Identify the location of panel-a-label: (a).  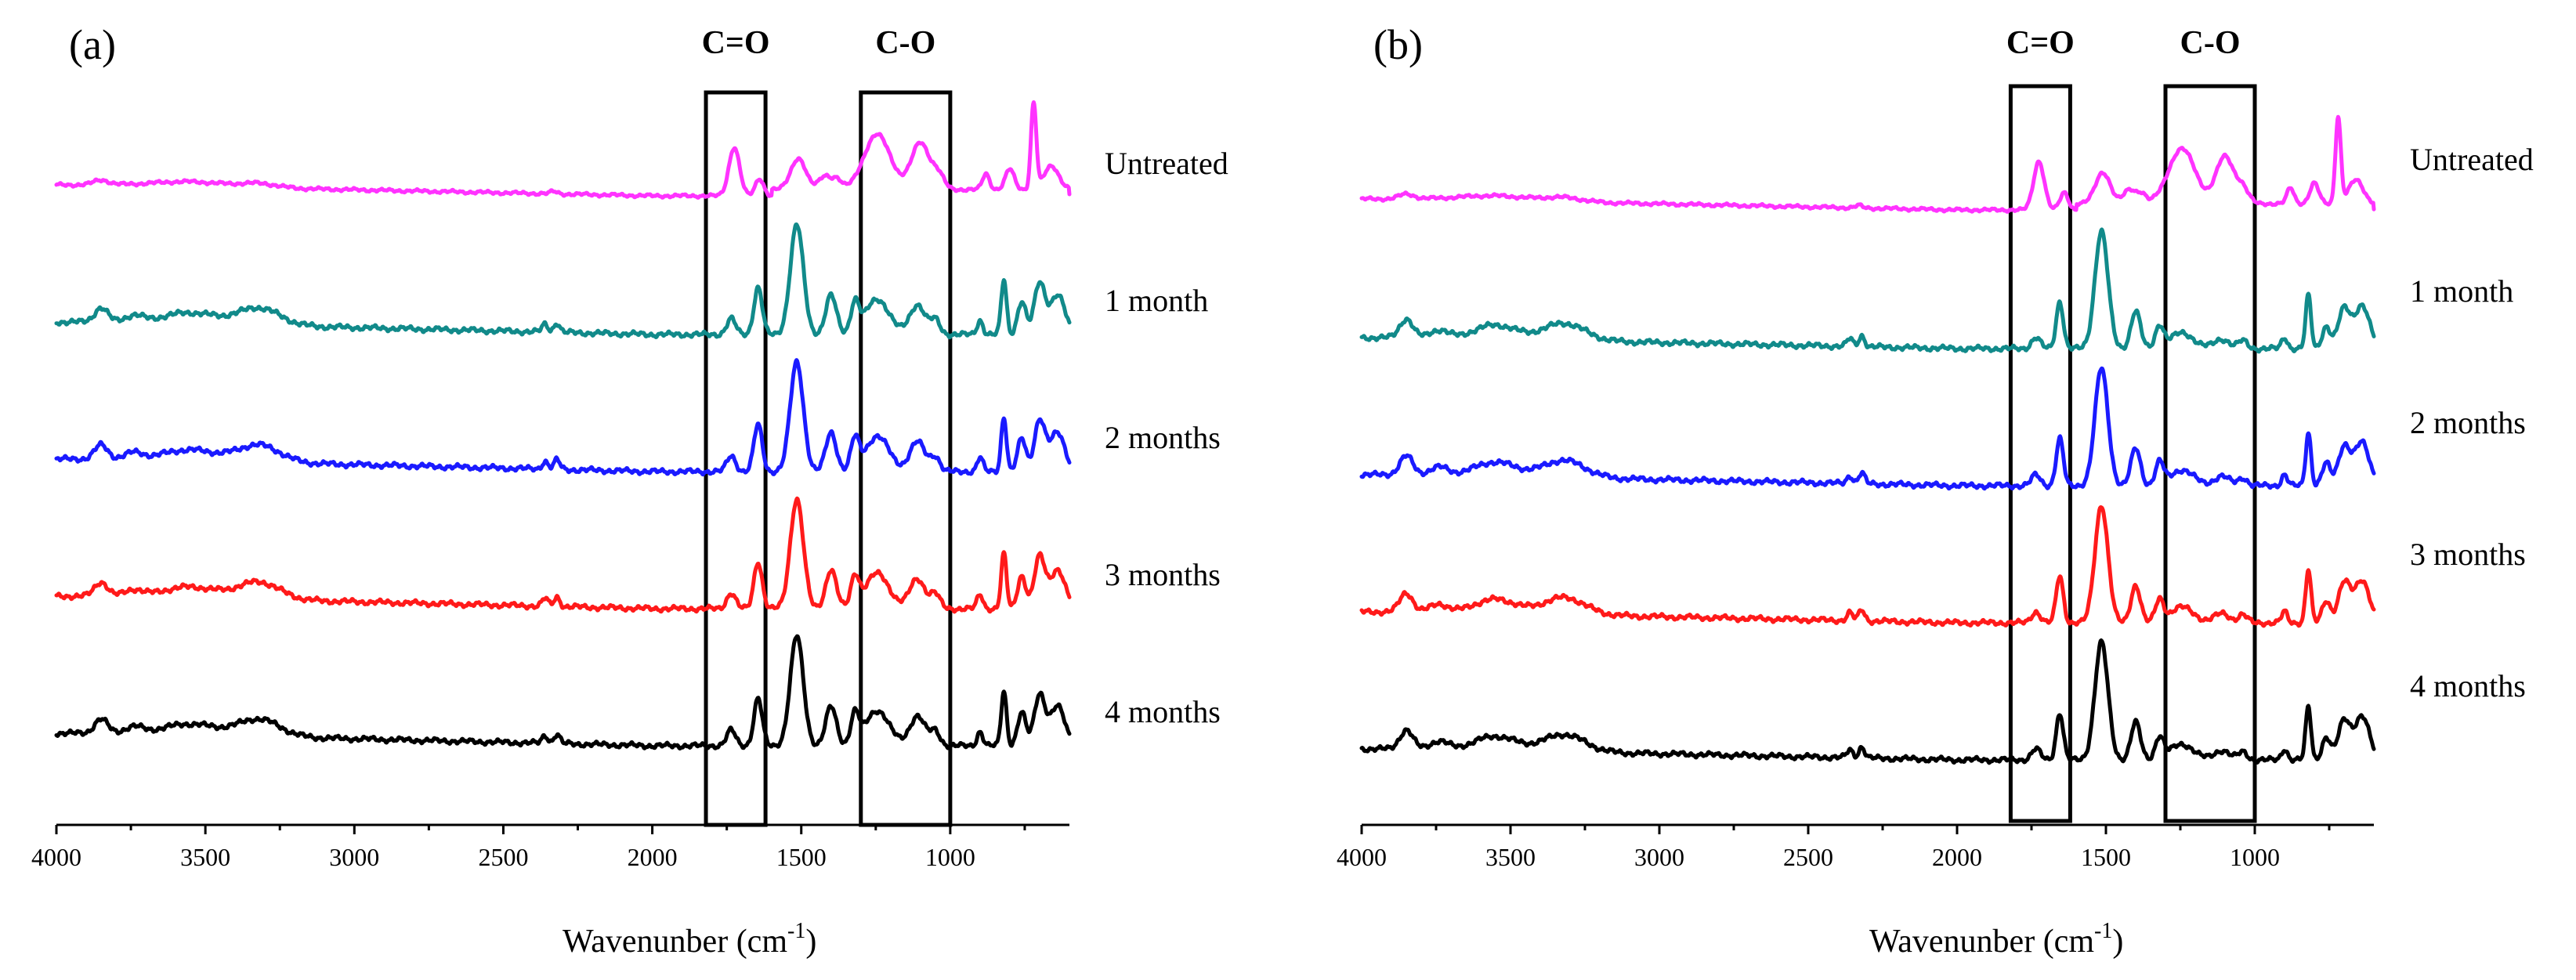
(92, 45).